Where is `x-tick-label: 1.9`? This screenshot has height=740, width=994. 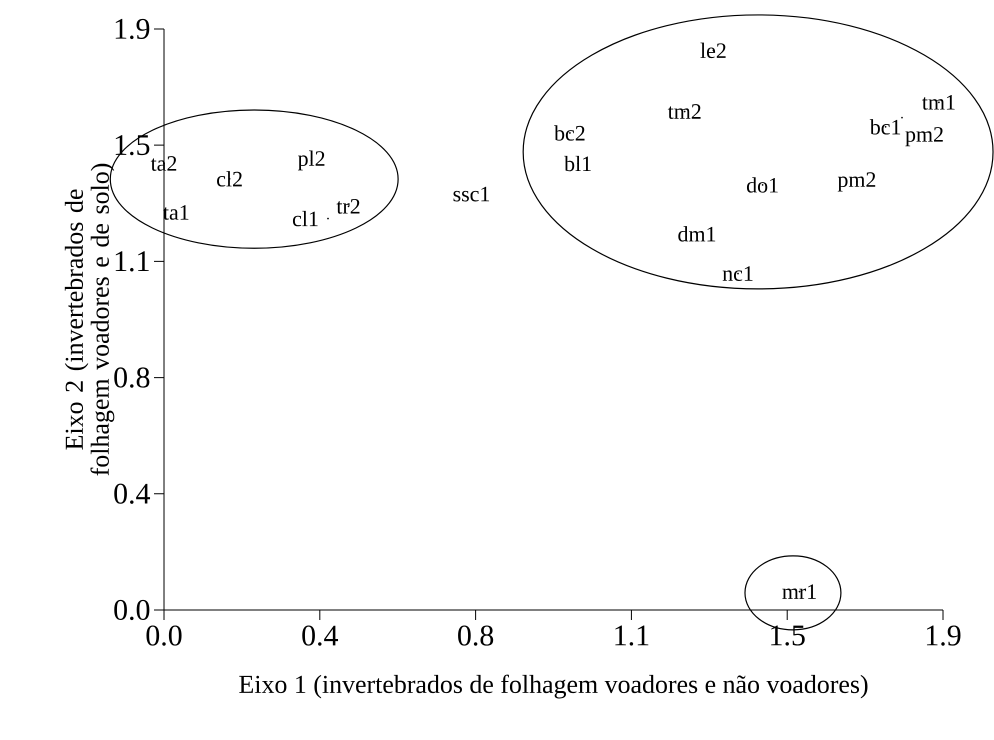
x-tick-label: 1.9 is located at coordinates (943, 636).